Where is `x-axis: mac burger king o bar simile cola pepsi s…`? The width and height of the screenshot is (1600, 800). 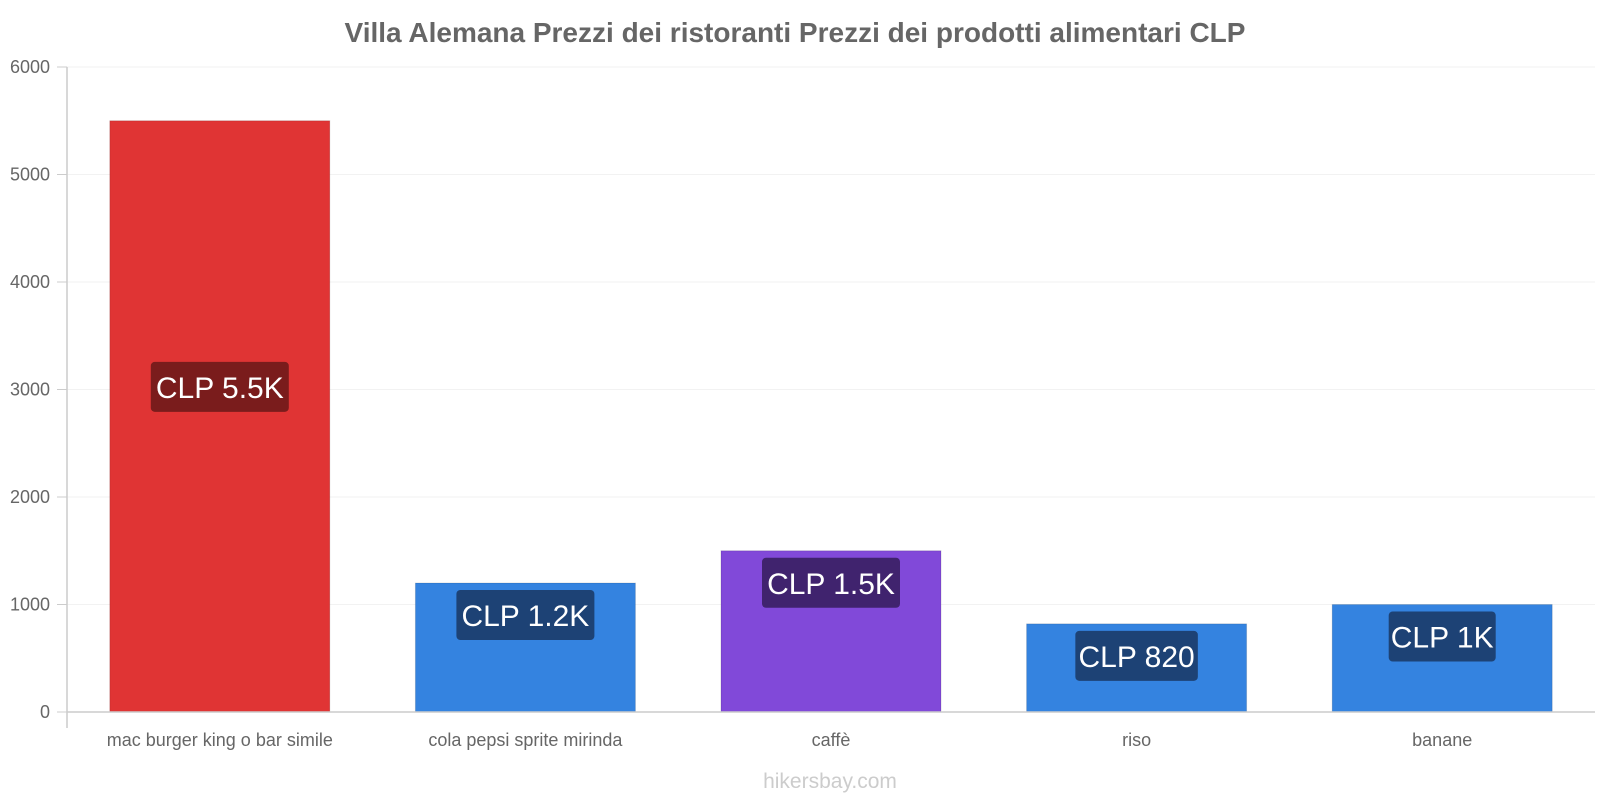 x-axis: mac burger king o bar simile cola pepsi s… is located at coordinates (831, 730).